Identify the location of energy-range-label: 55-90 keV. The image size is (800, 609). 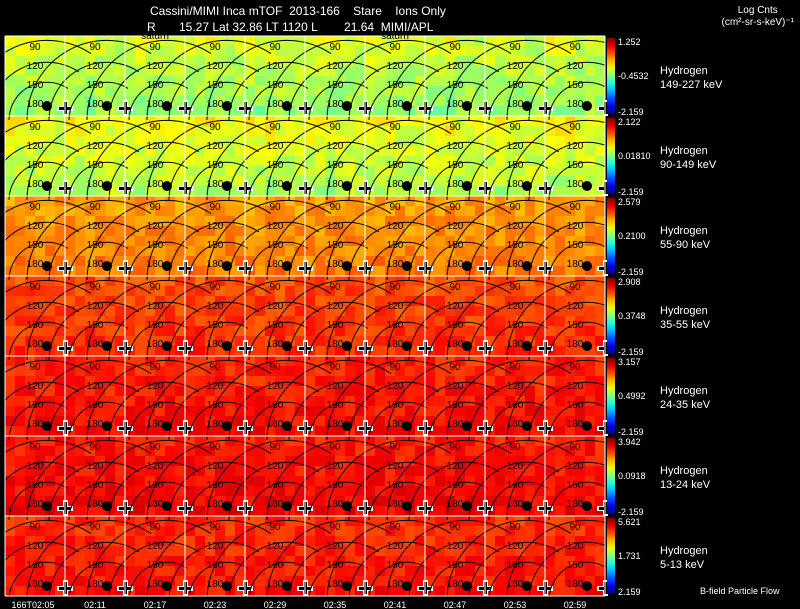
(685, 245).